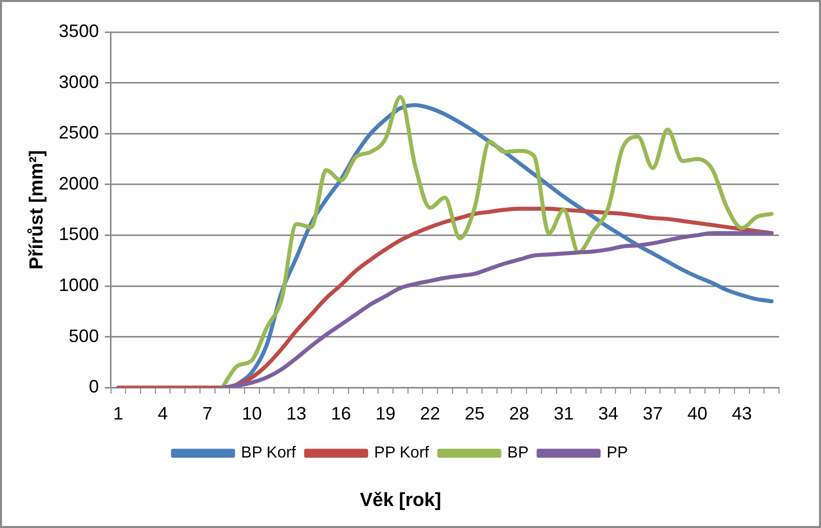 Image resolution: width=821 pixels, height=528 pixels. What do you see at coordinates (78, 132) in the screenshot?
I see `y-tick-label: 2500` at bounding box center [78, 132].